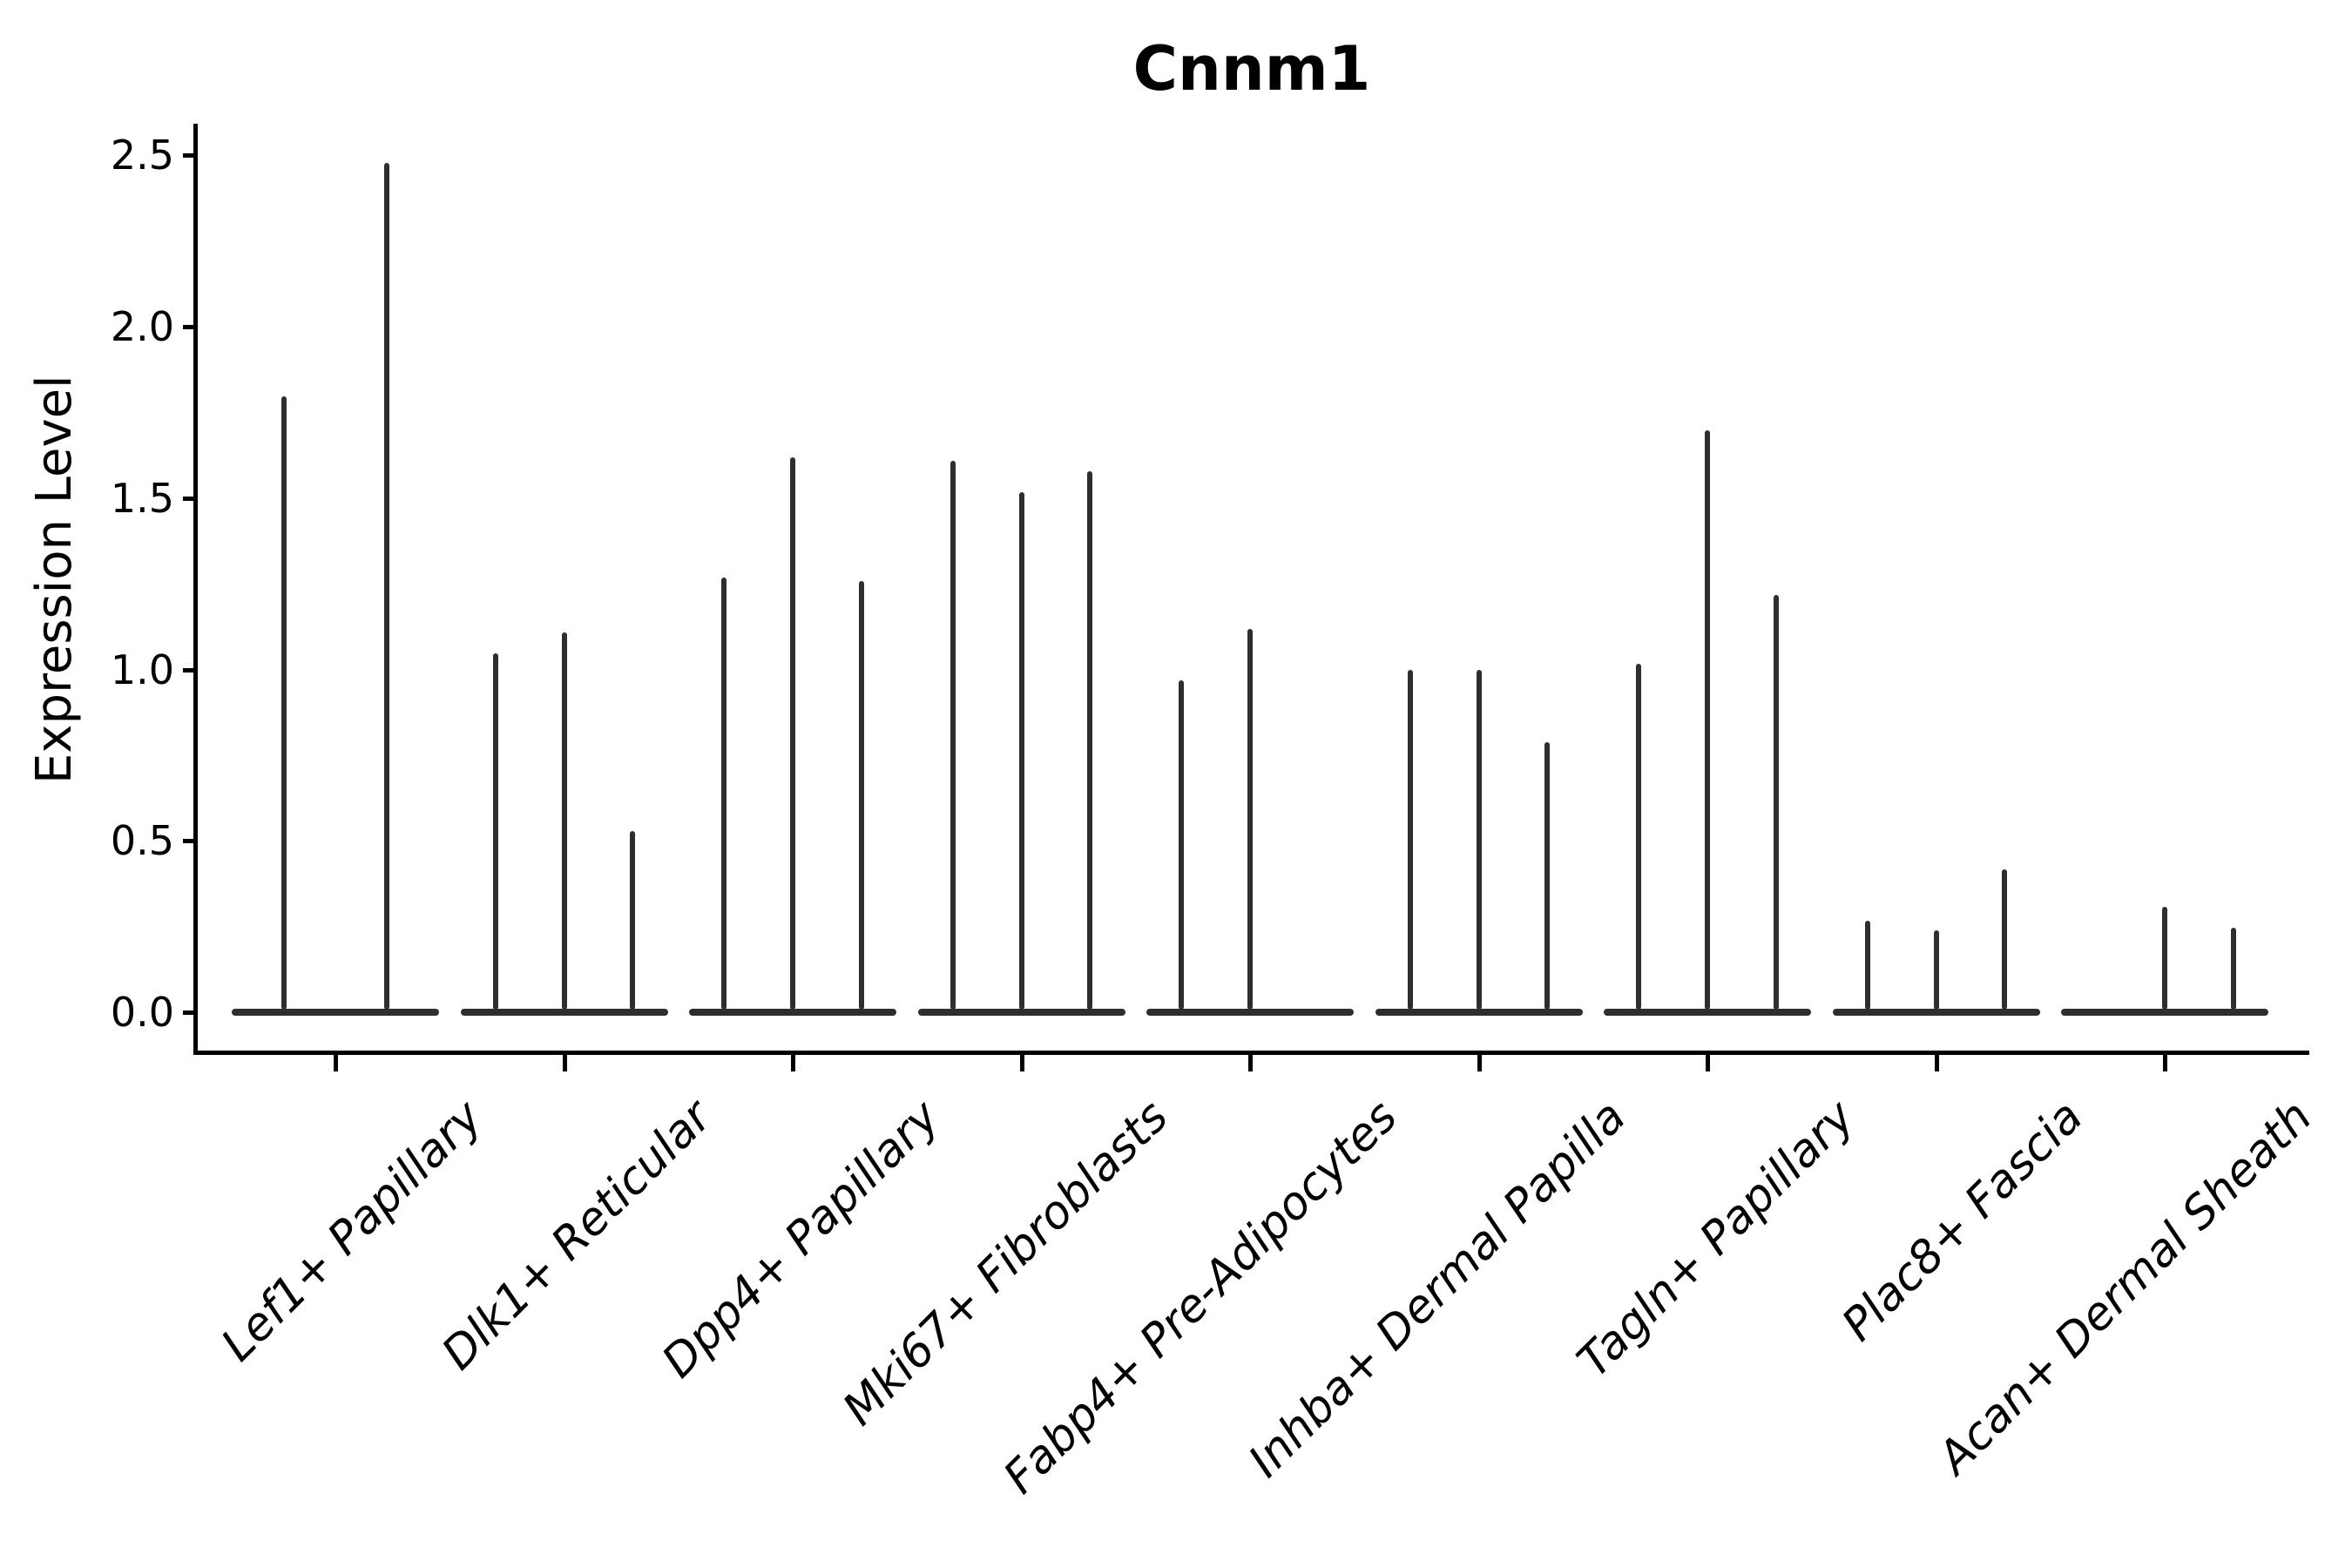 The height and width of the screenshot is (1568, 2352). What do you see at coordinates (2125, 1287) in the screenshot?
I see `x-tick-label: Acan+ Dermal Sheath` at bounding box center [2125, 1287].